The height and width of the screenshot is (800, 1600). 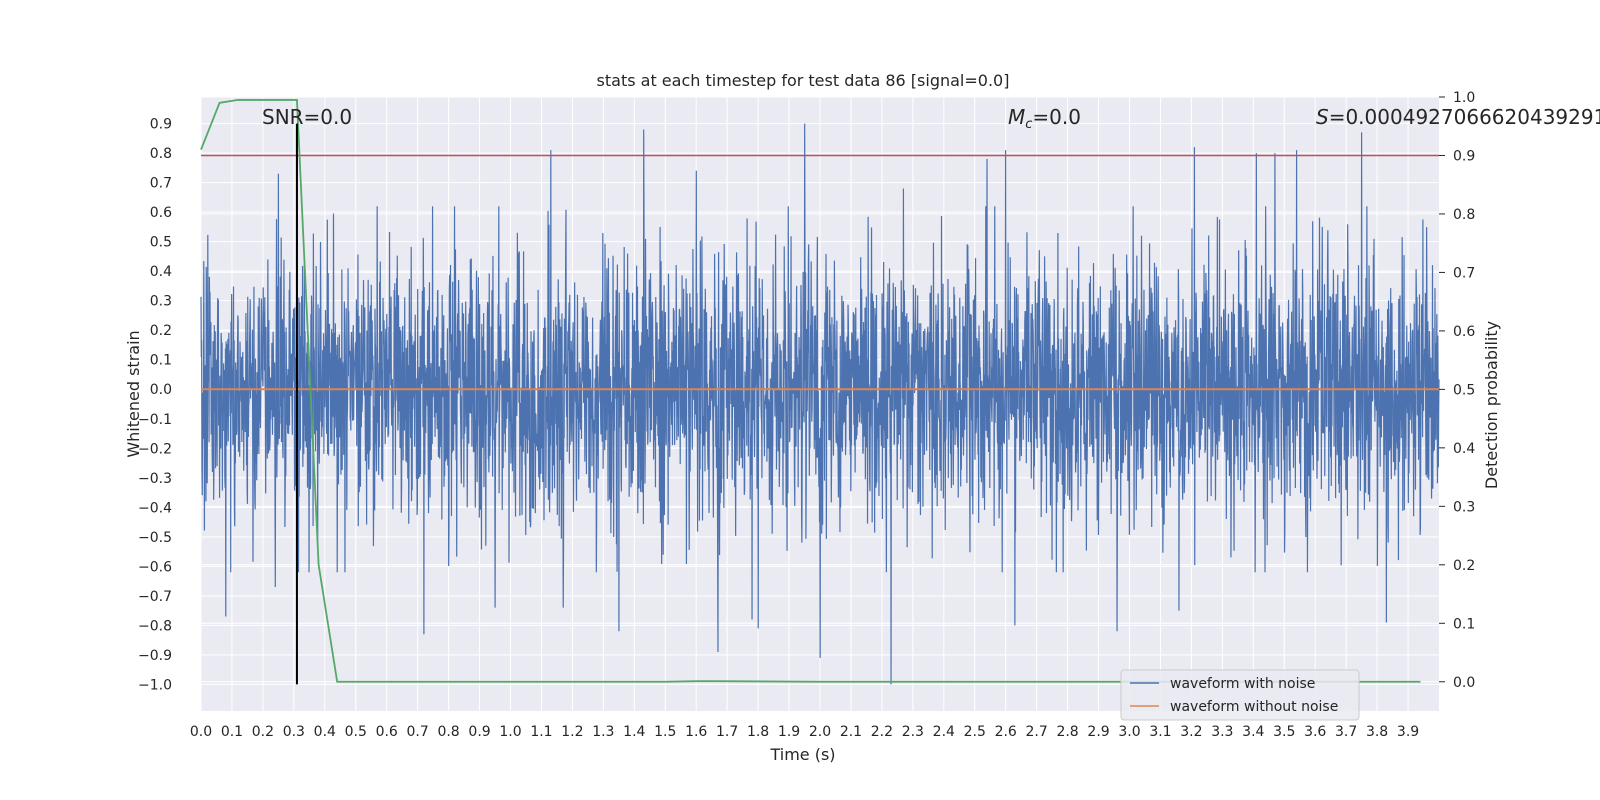 What do you see at coordinates (1464, 332) in the screenshot?
I see `y2-tick-label: 0.6` at bounding box center [1464, 332].